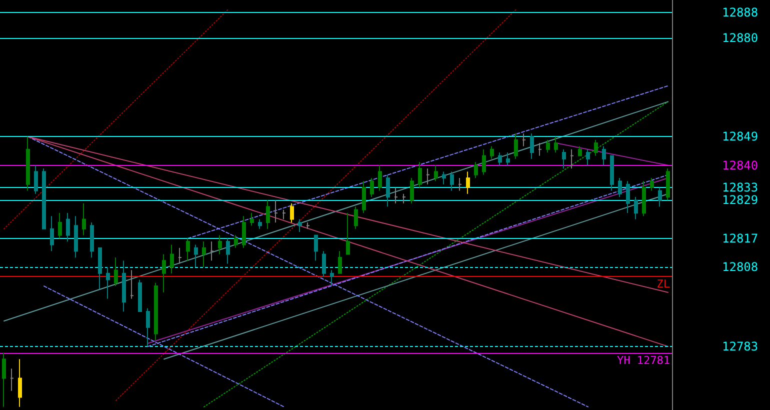  I want to click on y-tick-label: 12817, so click(740, 238).